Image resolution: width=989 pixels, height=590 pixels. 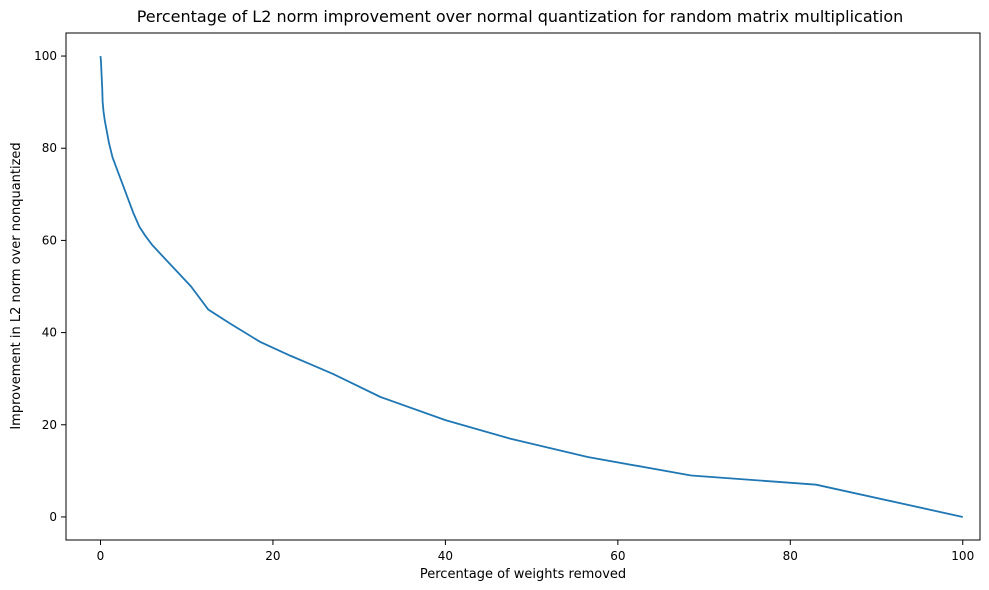 What do you see at coordinates (523, 574) in the screenshot?
I see `x-axis-label: Percentage of weights removed` at bounding box center [523, 574].